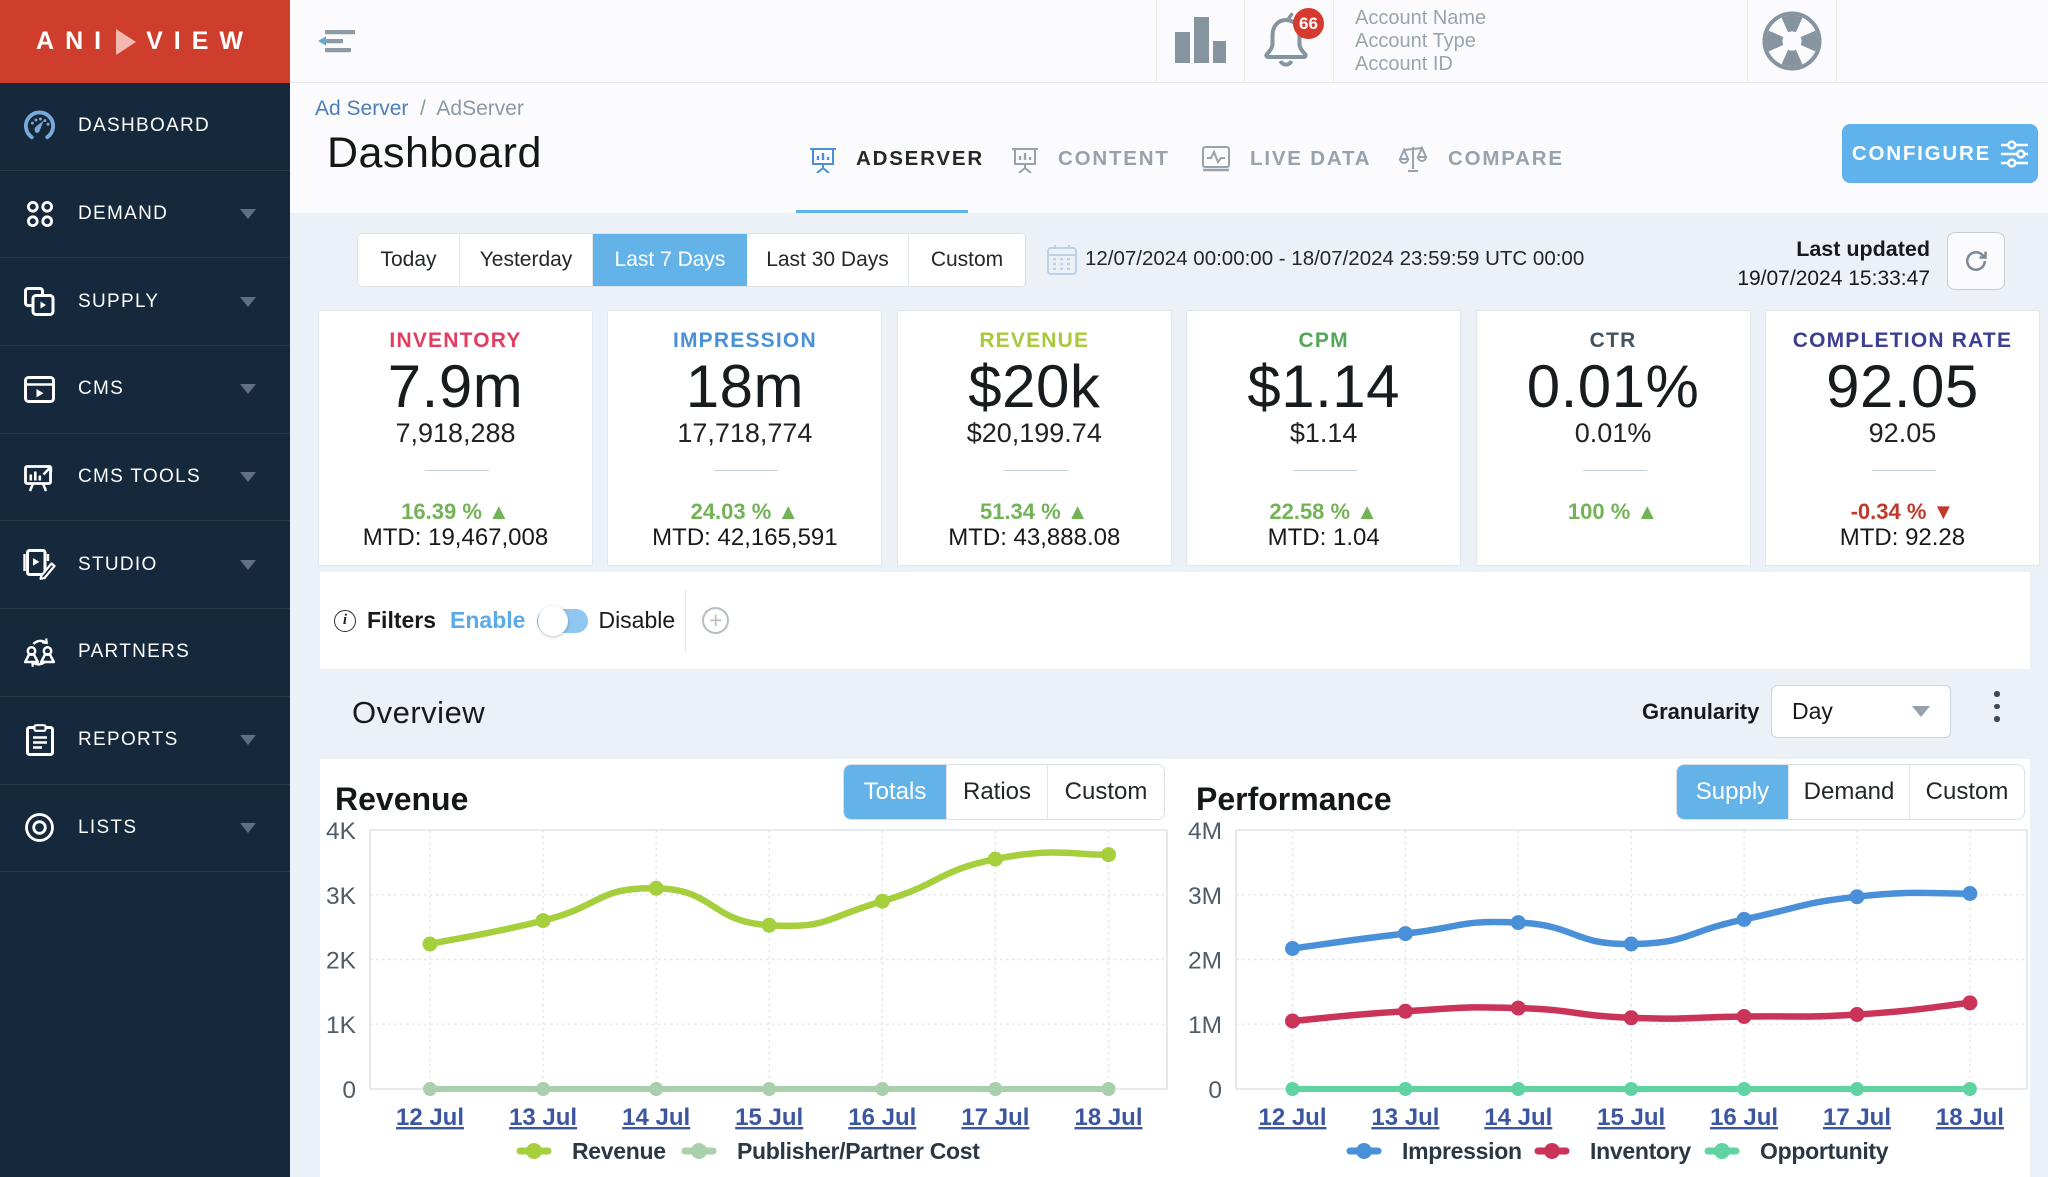 The height and width of the screenshot is (1177, 2048). Describe the element at coordinates (341, 896) in the screenshot. I see `svg-text: 3K` at that location.